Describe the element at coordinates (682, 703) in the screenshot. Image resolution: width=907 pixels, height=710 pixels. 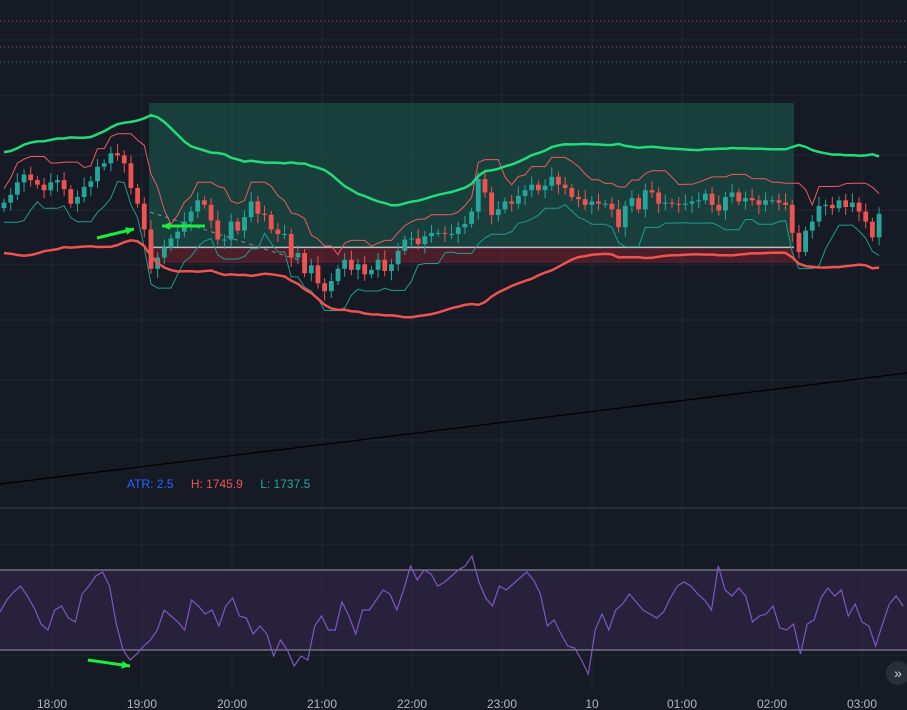
I see `x-tick-label: 01:00` at that location.